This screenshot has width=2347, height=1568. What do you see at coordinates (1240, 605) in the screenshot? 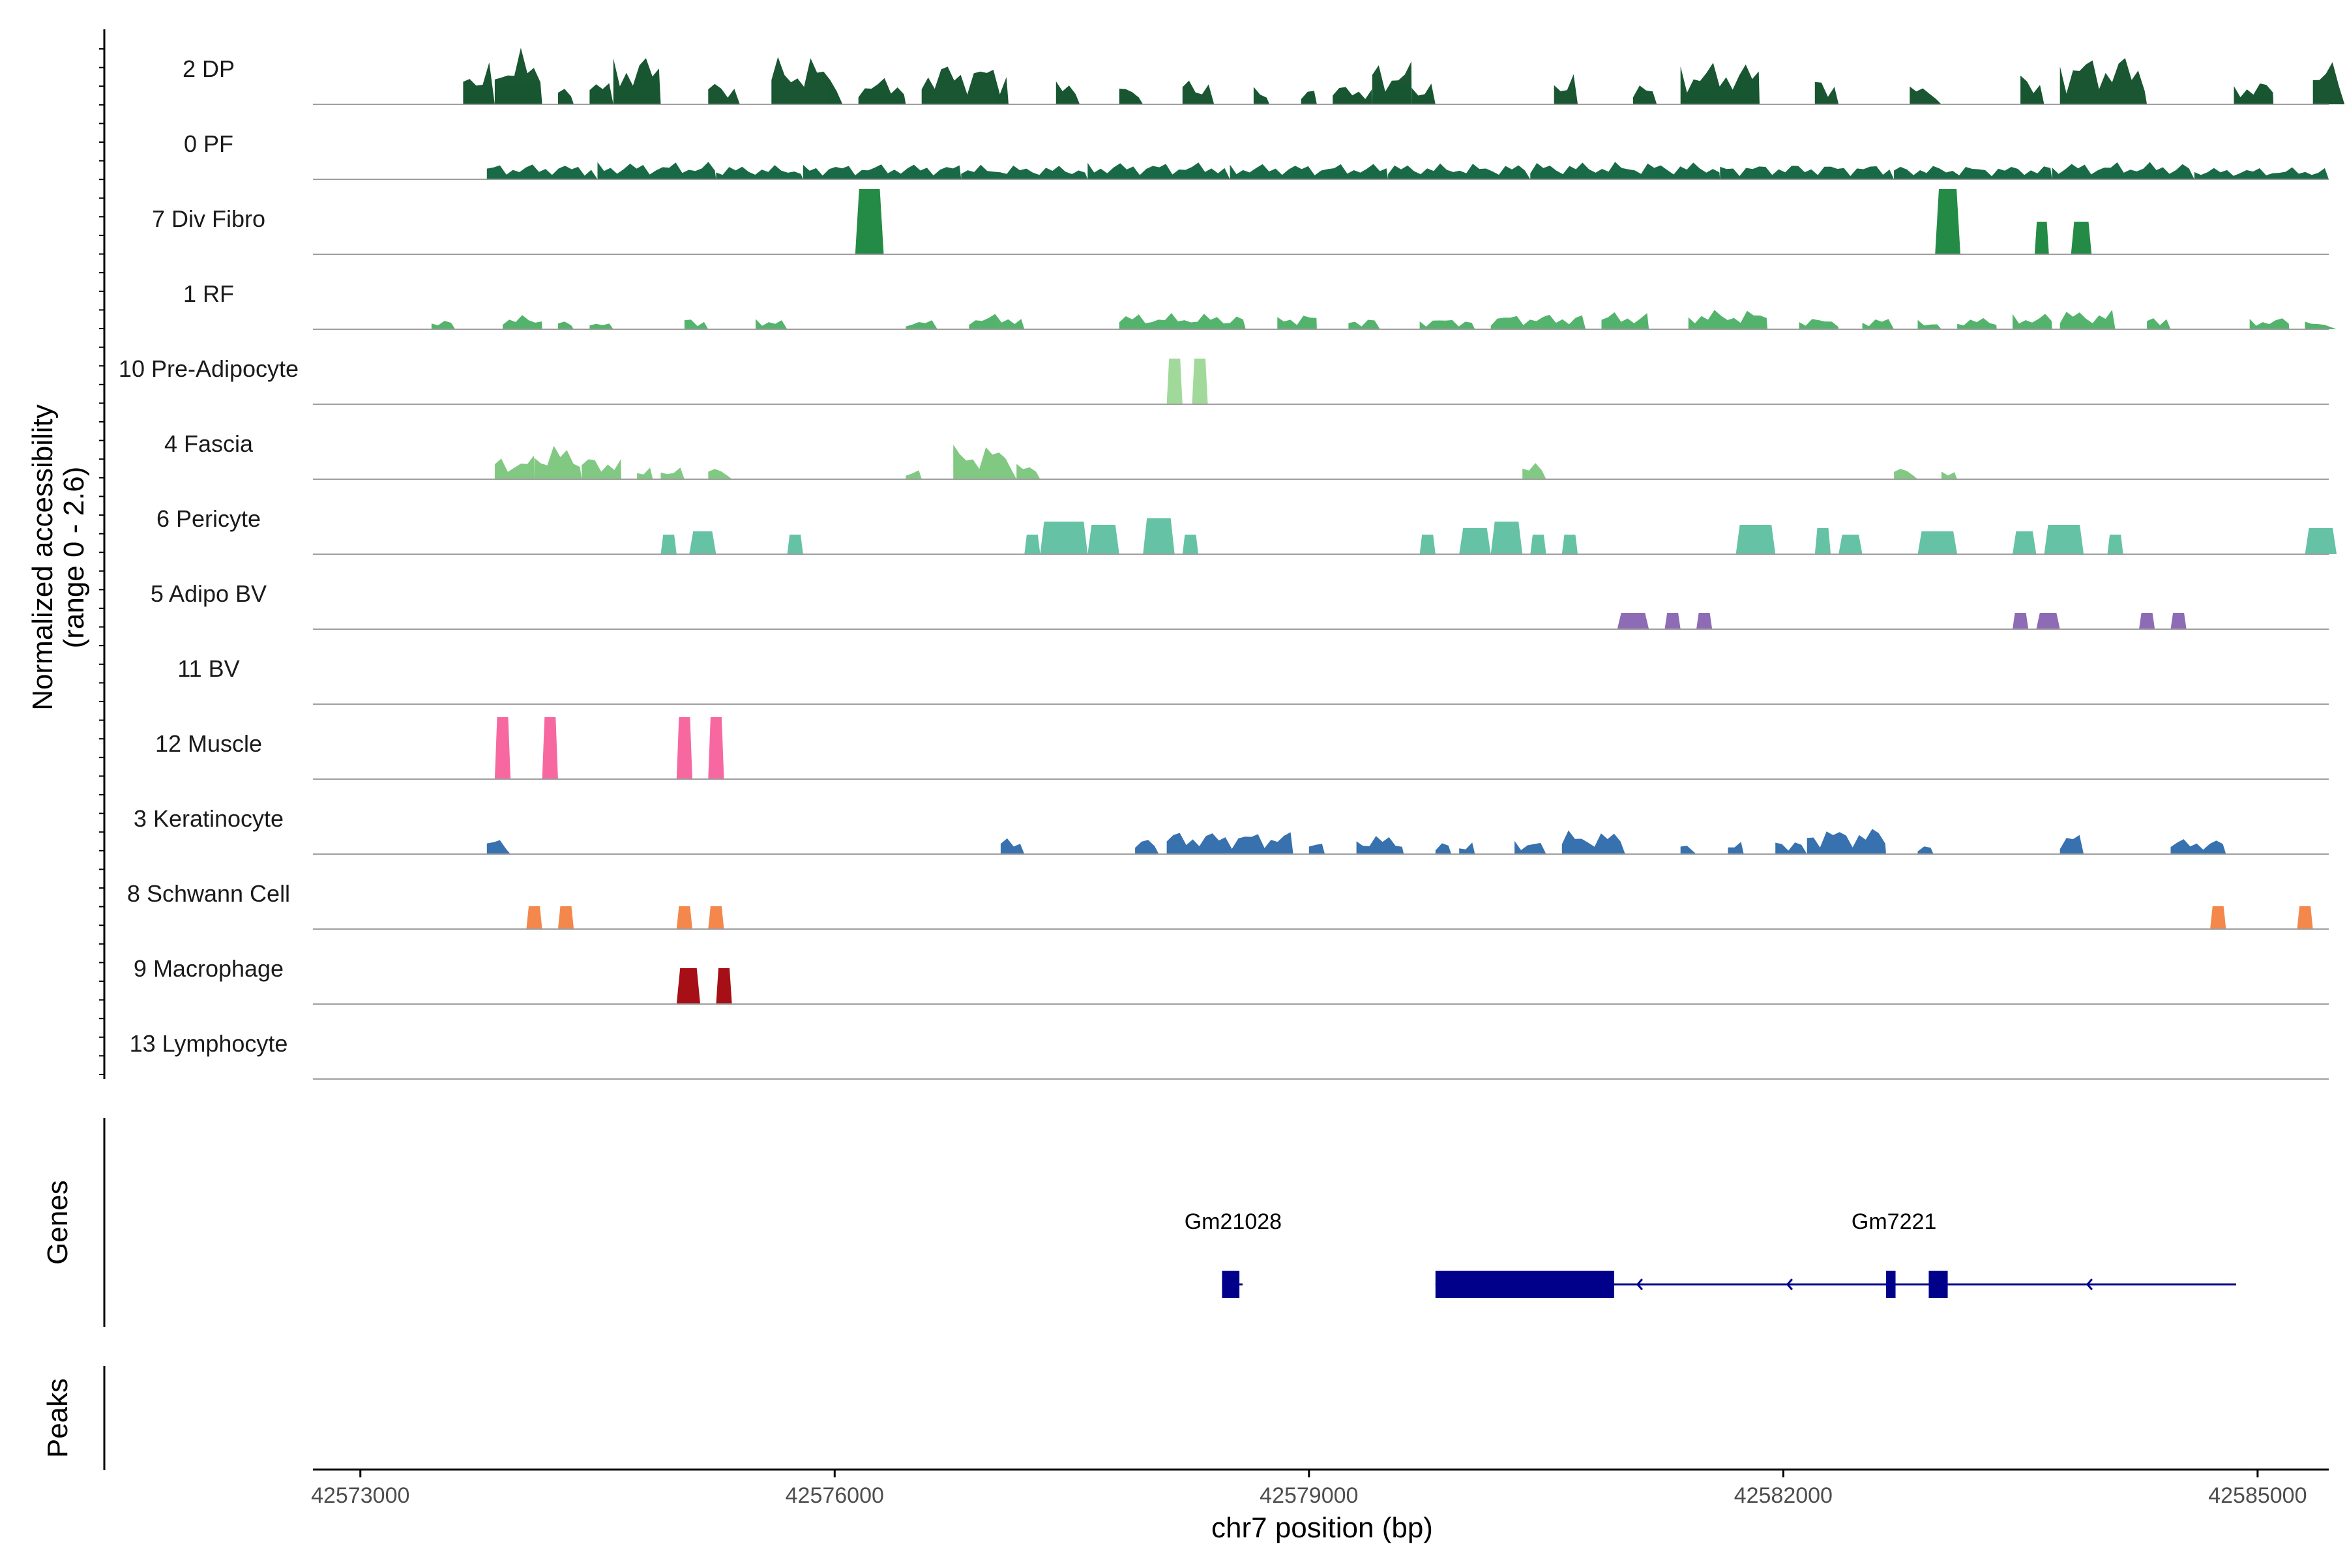
I see `track-5-adipo-bv: 5 Adipo BV` at bounding box center [1240, 605].